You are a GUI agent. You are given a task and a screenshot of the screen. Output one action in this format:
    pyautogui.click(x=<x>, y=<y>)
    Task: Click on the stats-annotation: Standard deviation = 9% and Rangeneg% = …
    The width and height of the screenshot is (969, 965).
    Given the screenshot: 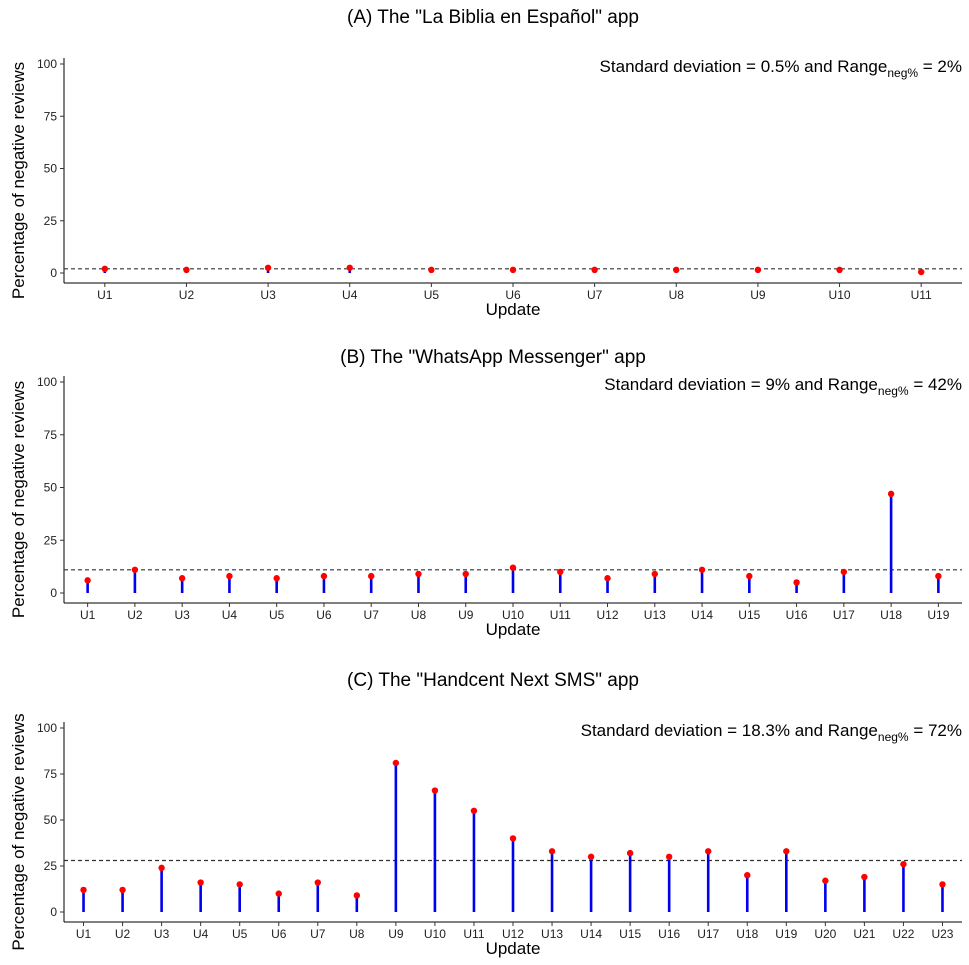 What is the action you would take?
    pyautogui.click(x=783, y=386)
    